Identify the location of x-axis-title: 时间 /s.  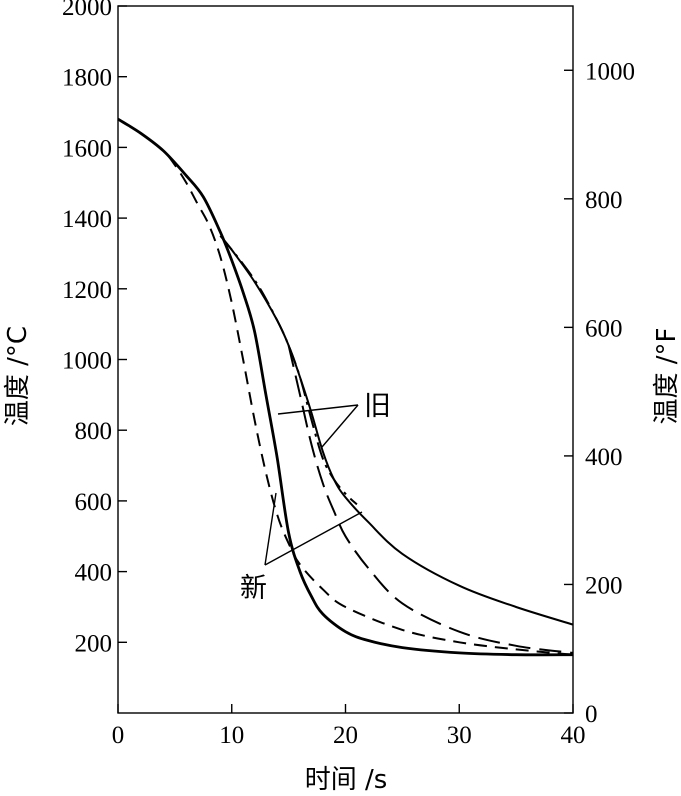
(346, 780).